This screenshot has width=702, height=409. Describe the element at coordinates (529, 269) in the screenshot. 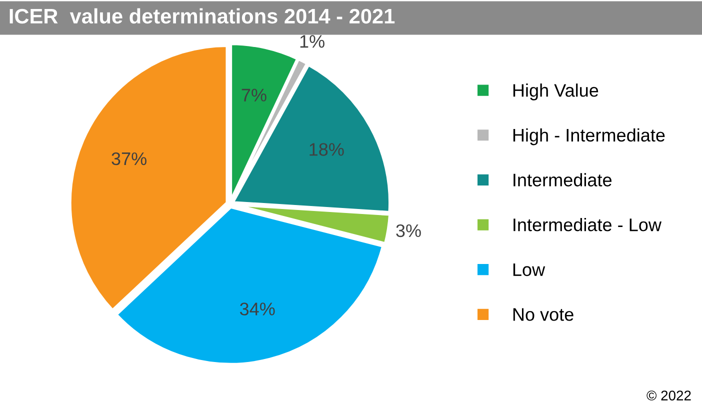

I see `legend-label: Low` at that location.